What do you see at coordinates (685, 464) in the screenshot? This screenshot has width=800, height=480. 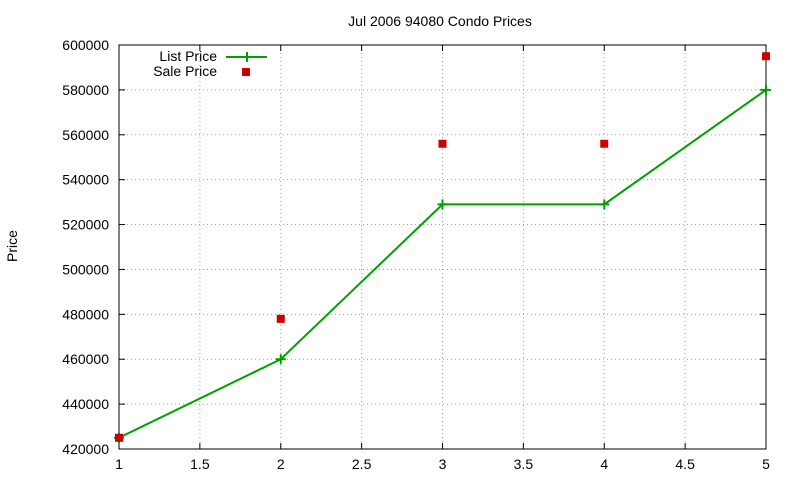 I see `x-tick-label: 4.5` at bounding box center [685, 464].